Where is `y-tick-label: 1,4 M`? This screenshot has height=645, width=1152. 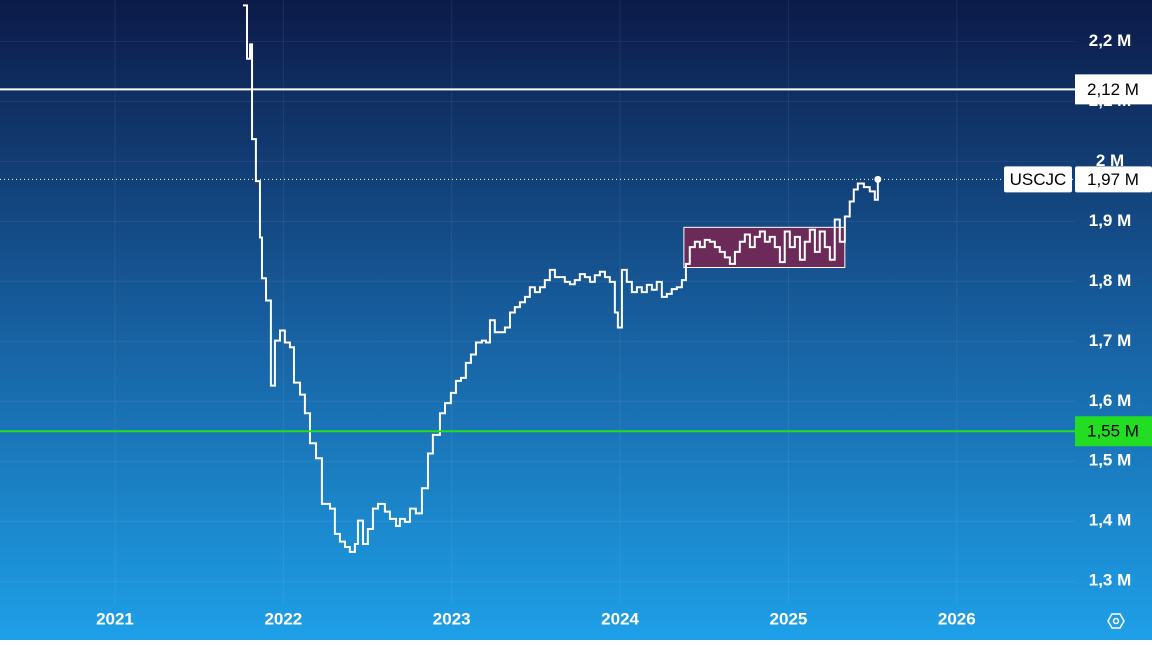
y-tick-label: 1,4 M is located at coordinates (1110, 520).